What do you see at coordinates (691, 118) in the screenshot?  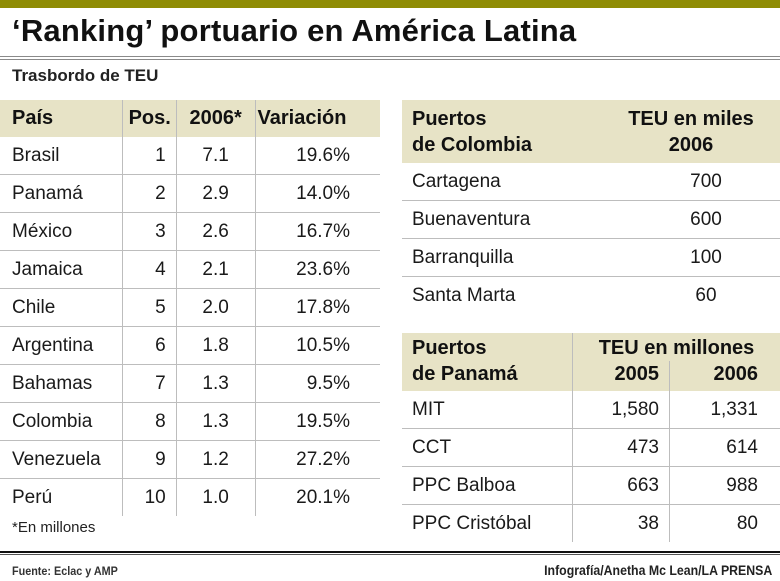 I see `header-line: TEU en miles` at bounding box center [691, 118].